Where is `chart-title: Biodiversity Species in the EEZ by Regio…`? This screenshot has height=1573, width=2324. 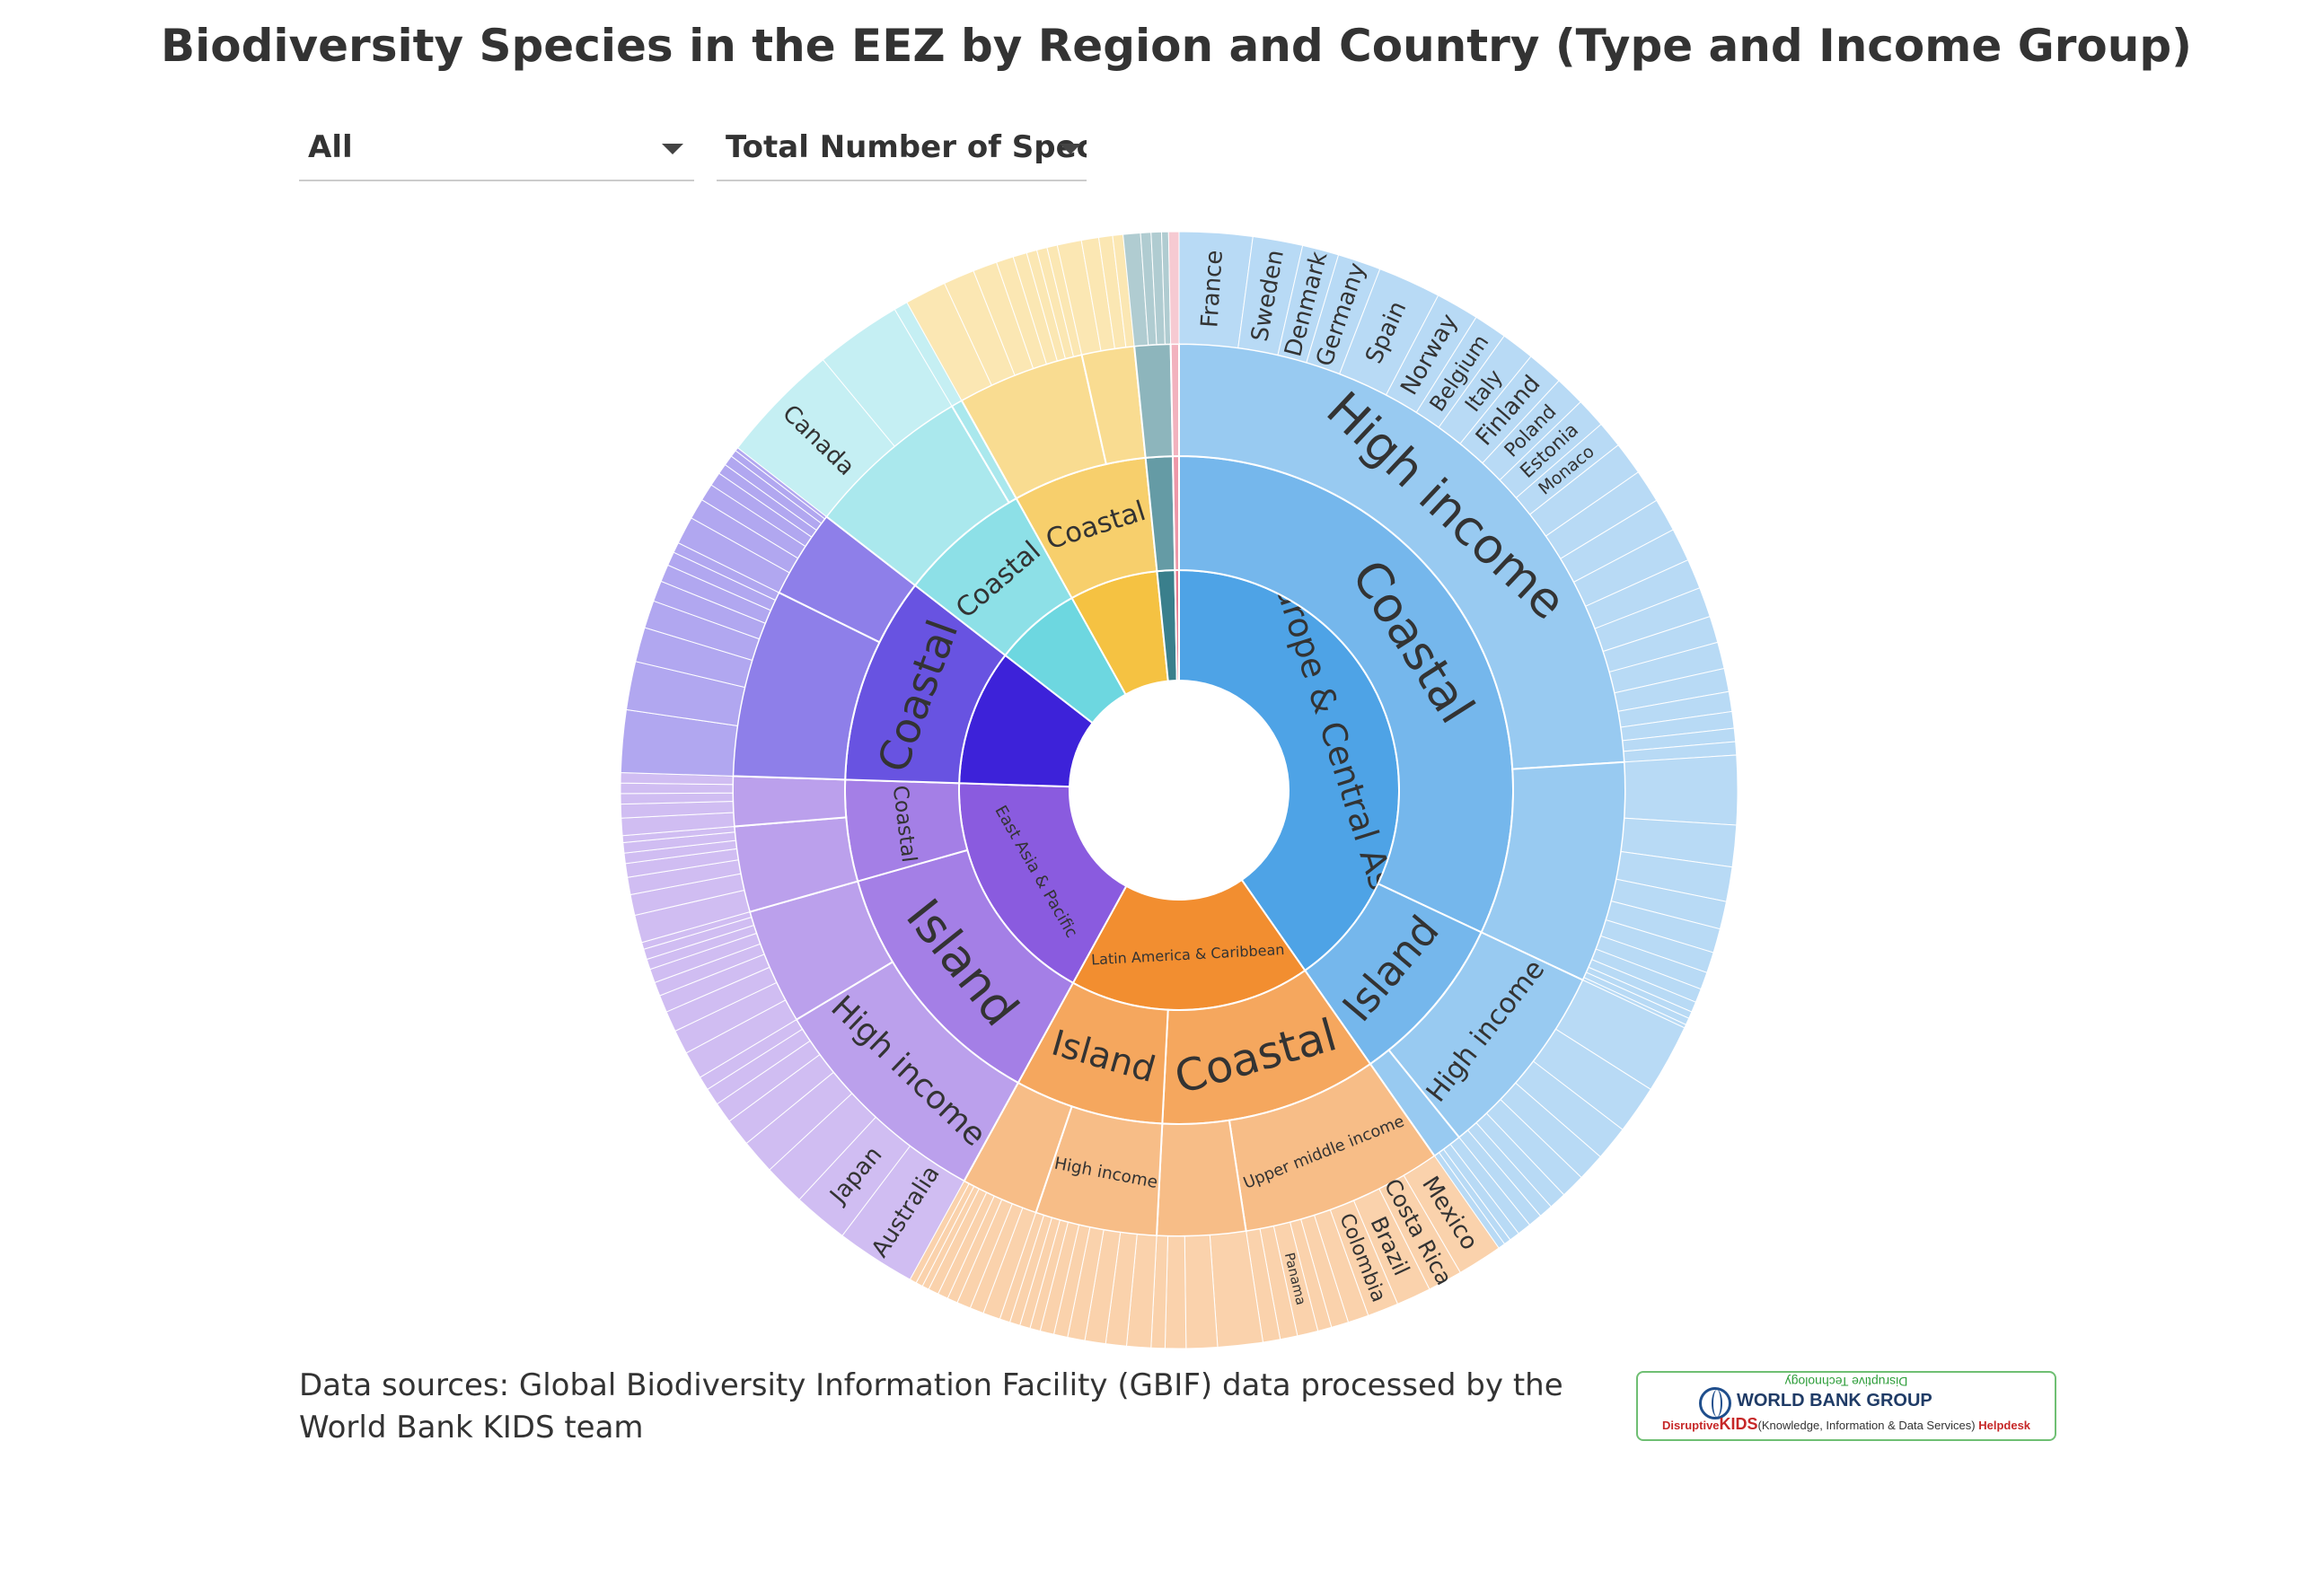 chart-title: Biodiversity Species in the EEZ by Regio… is located at coordinates (1177, 46).